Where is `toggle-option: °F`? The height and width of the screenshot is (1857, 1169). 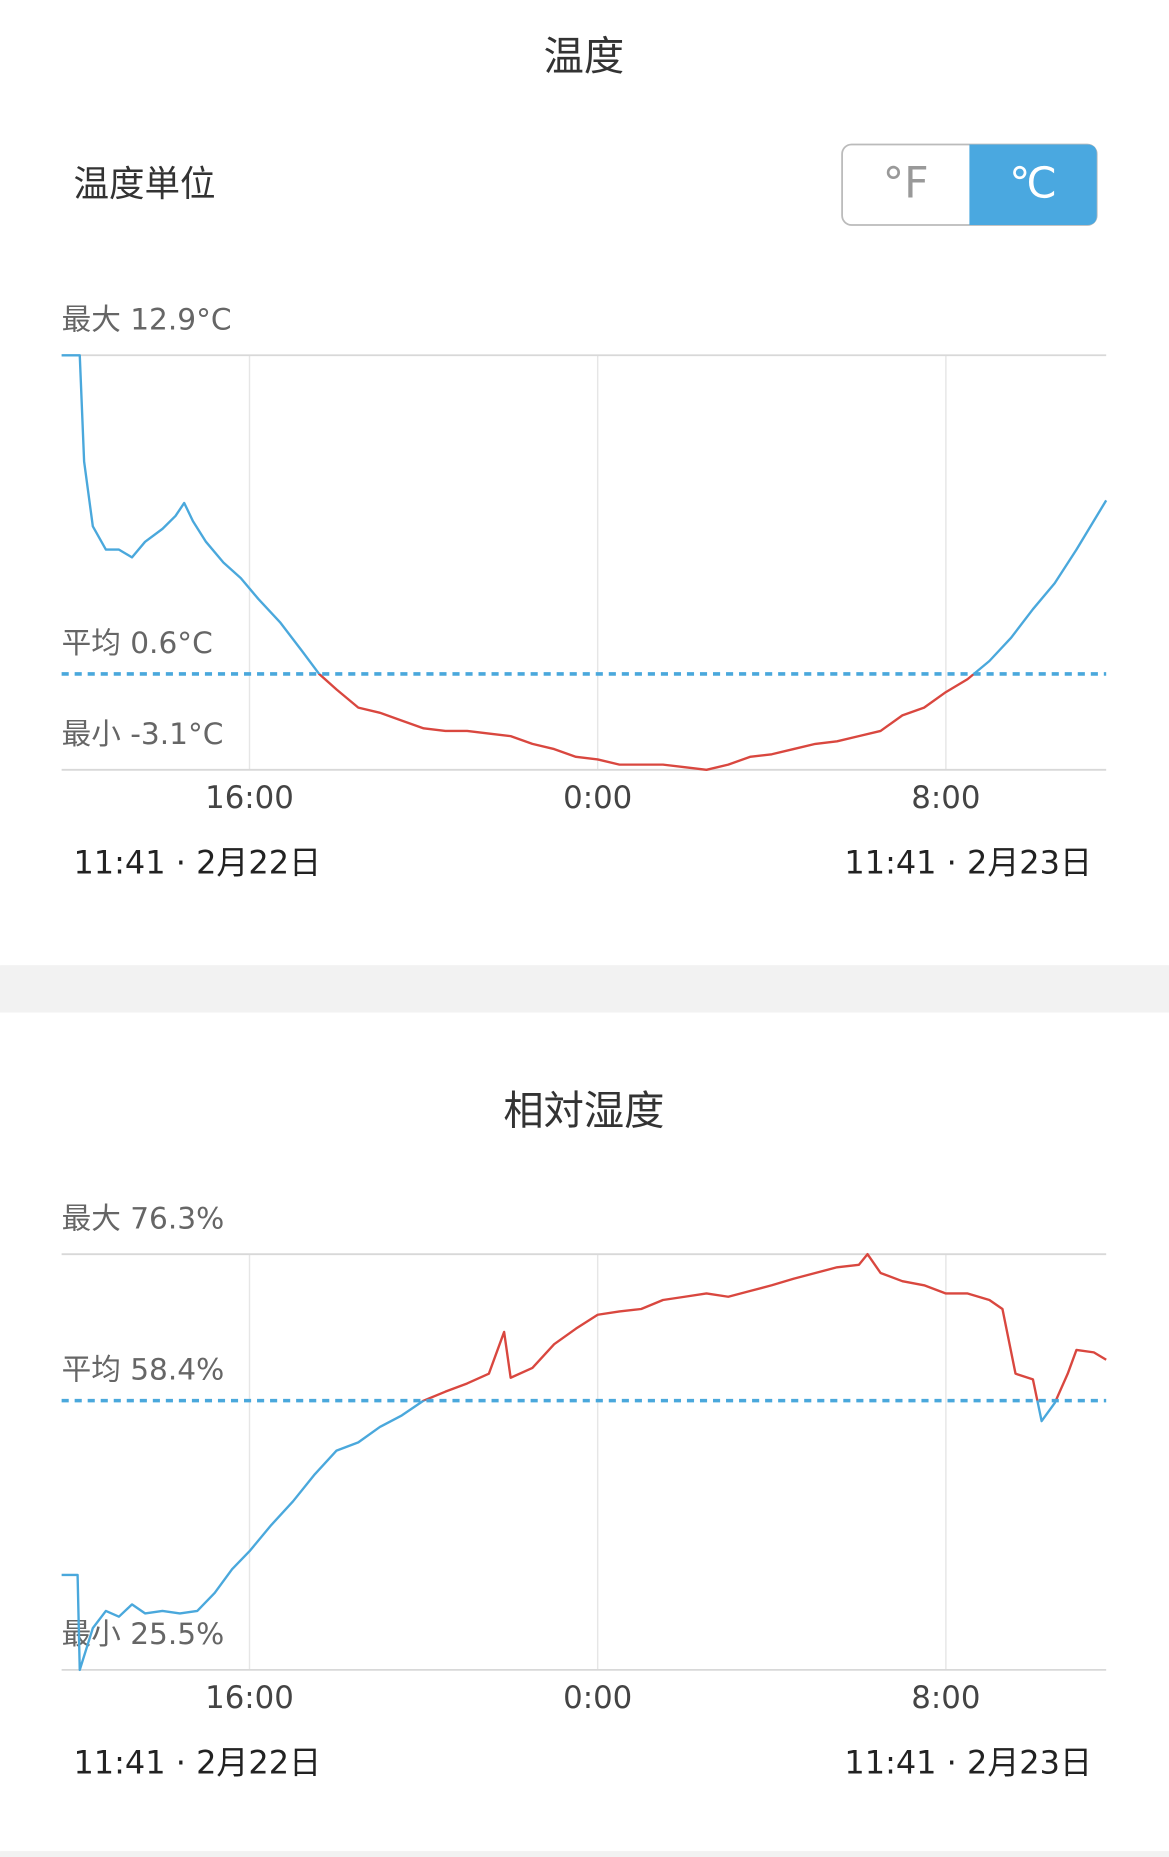
toggle-option: °F is located at coordinates (906, 183).